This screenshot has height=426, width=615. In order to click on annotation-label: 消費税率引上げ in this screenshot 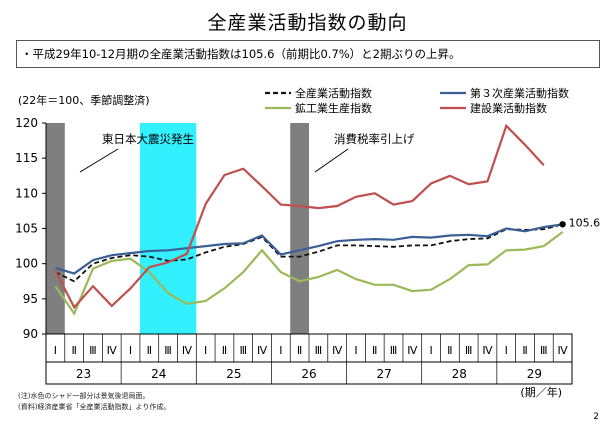, I will do `click(374, 139)`.